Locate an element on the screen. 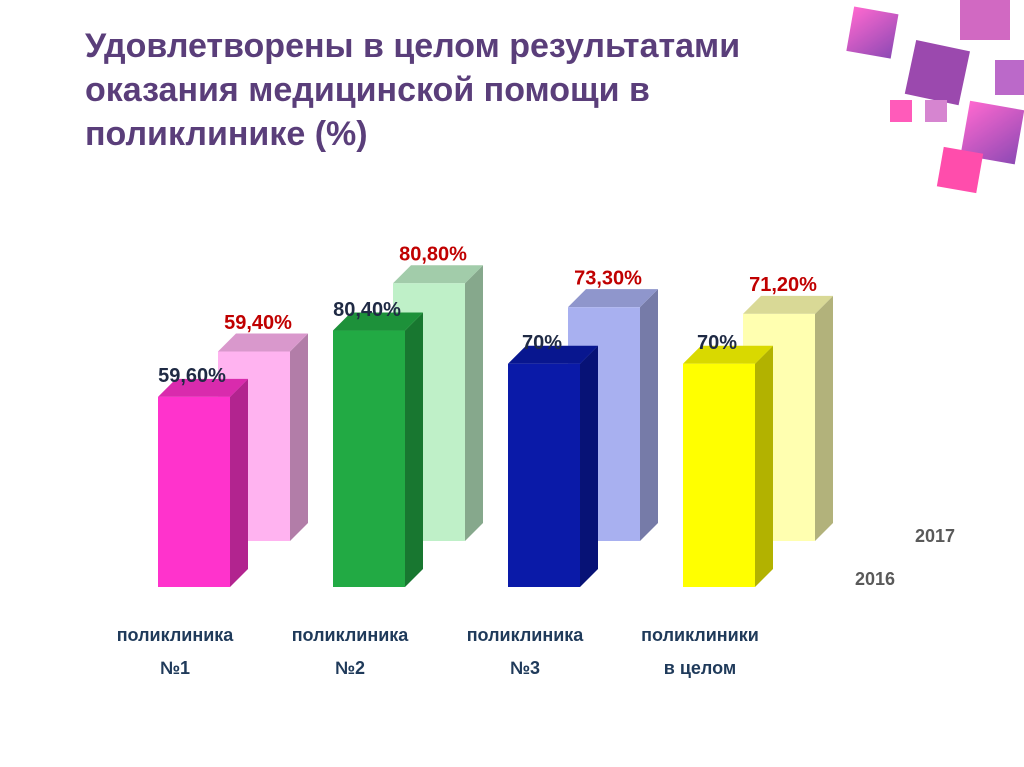  value-label: 80,80% is located at coordinates (433, 255).